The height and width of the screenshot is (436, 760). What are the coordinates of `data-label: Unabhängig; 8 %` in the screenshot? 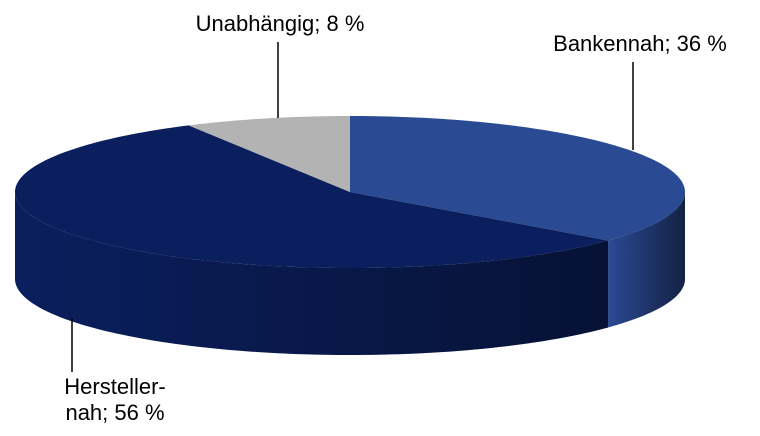 It's located at (280, 23).